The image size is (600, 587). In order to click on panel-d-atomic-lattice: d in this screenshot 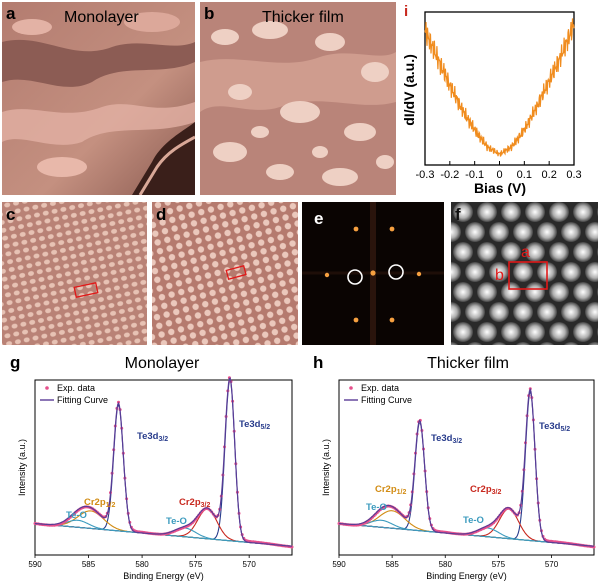, I will do `click(225, 273)`.